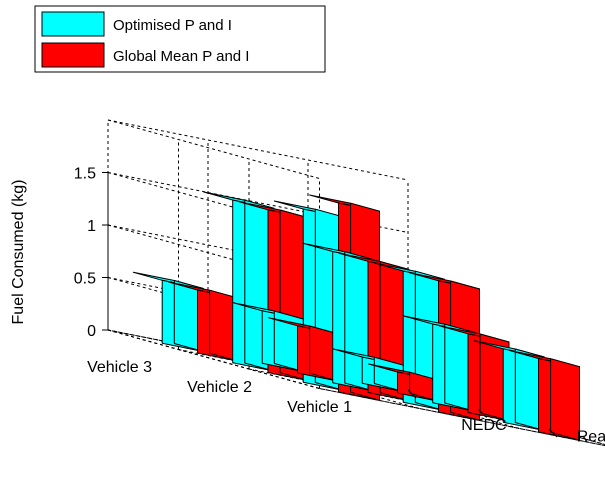 The image size is (605, 478). I want to click on legend: Optimised P and I Global Mean P and I, so click(180, 39).